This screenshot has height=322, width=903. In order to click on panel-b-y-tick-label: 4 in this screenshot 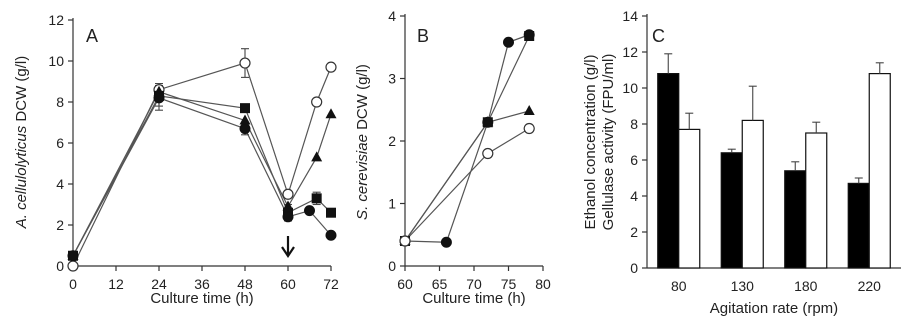, I will do `click(392, 16)`.